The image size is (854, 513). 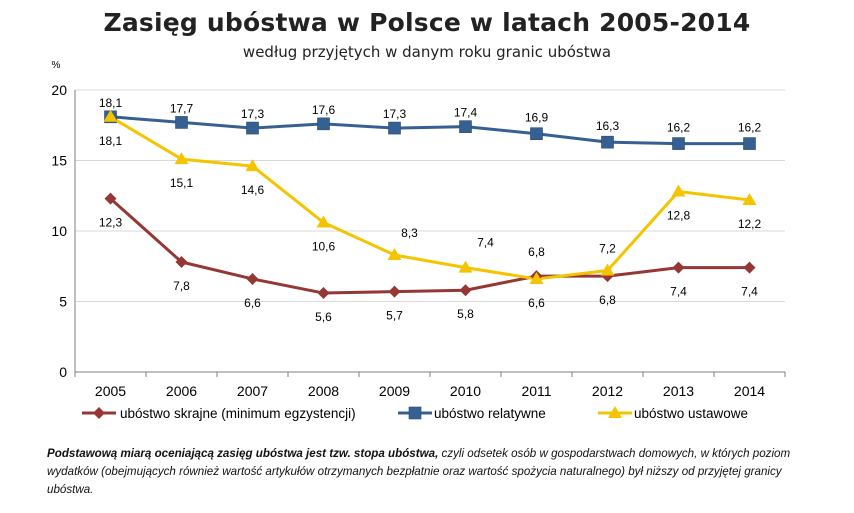 I want to click on data-label-statutory: 14,6, so click(x=253, y=190).